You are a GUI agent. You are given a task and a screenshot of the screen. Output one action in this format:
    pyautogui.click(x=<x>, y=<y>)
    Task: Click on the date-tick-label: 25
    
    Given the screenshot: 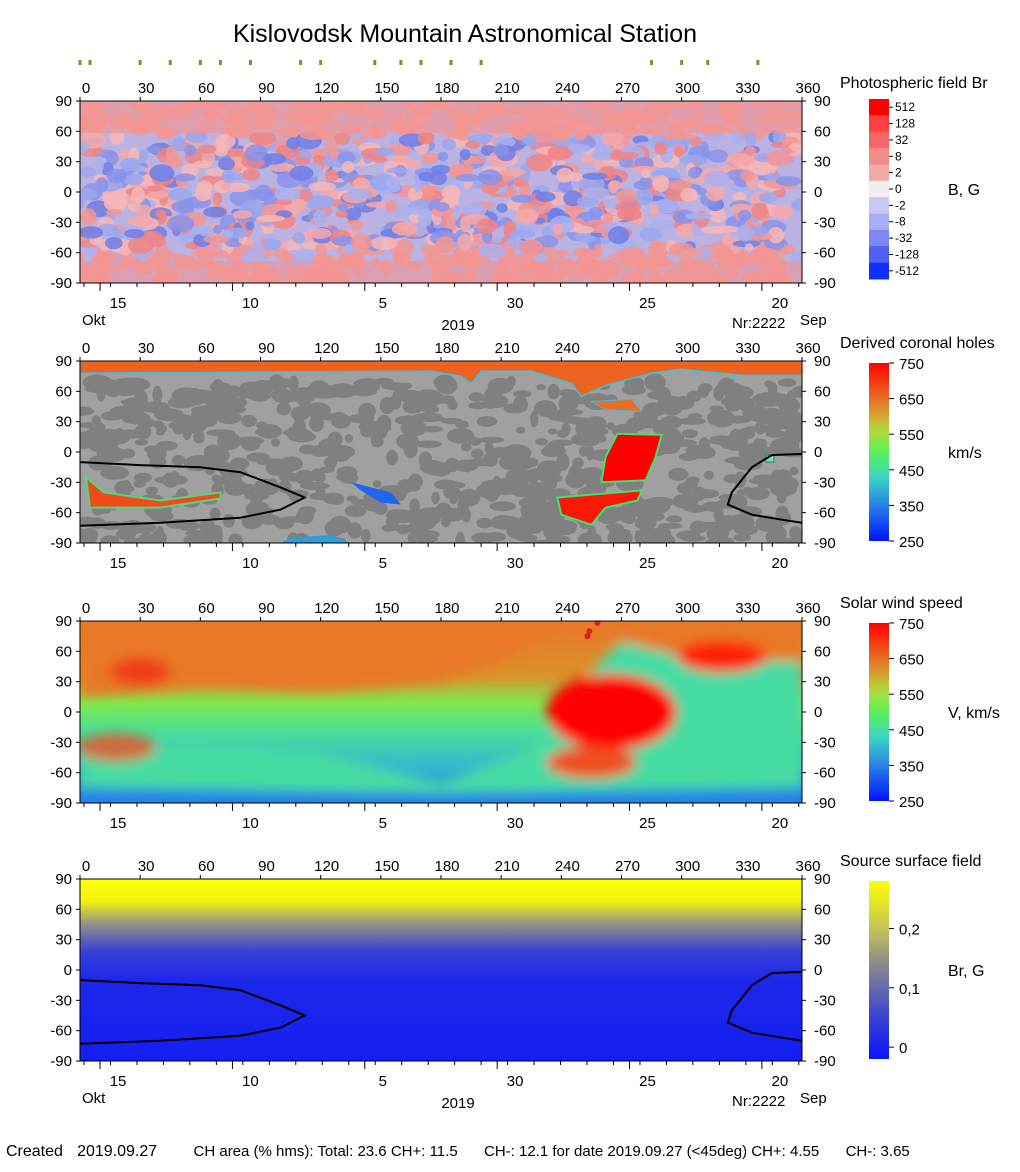 What is the action you would take?
    pyautogui.click(x=647, y=823)
    